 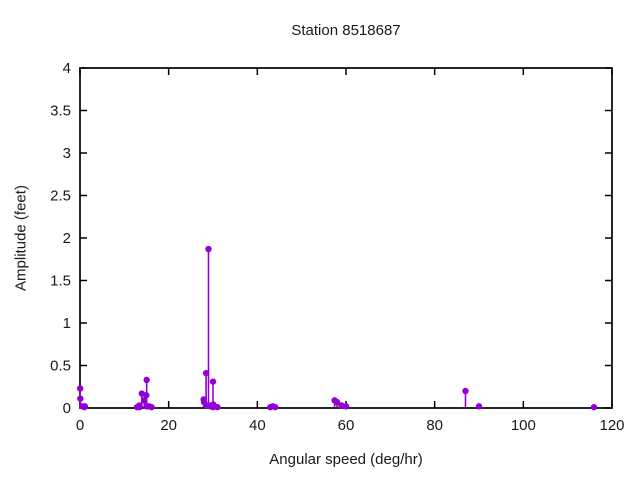 What do you see at coordinates (346, 425) in the screenshot?
I see `x-tick-label: 60` at bounding box center [346, 425].